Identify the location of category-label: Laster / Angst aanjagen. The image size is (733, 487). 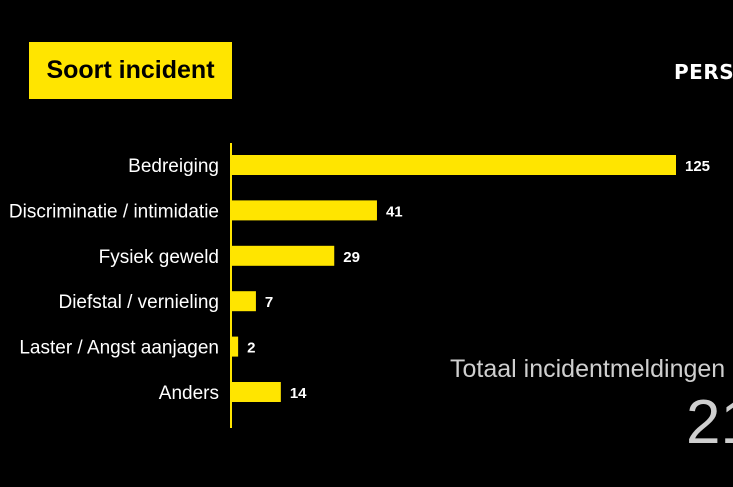
(119, 348).